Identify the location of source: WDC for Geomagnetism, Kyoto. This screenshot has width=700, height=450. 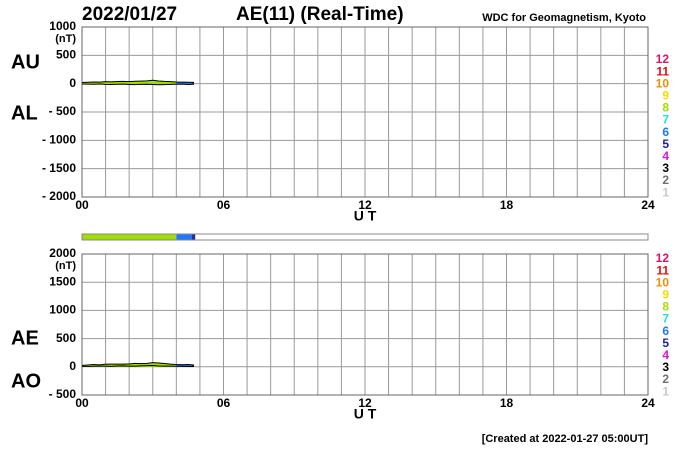
(564, 18).